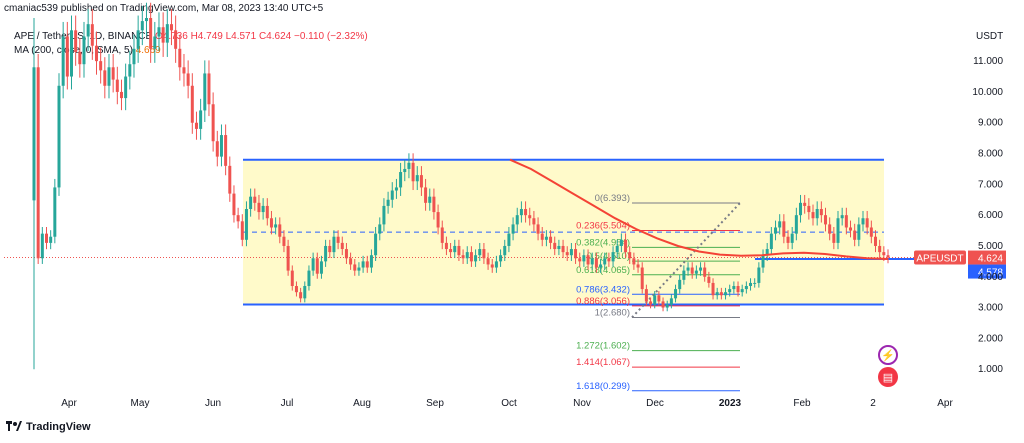 This screenshot has width=1024, height=443. What do you see at coordinates (940, 257) in the screenshot?
I see `symbol-tag` at bounding box center [940, 257].